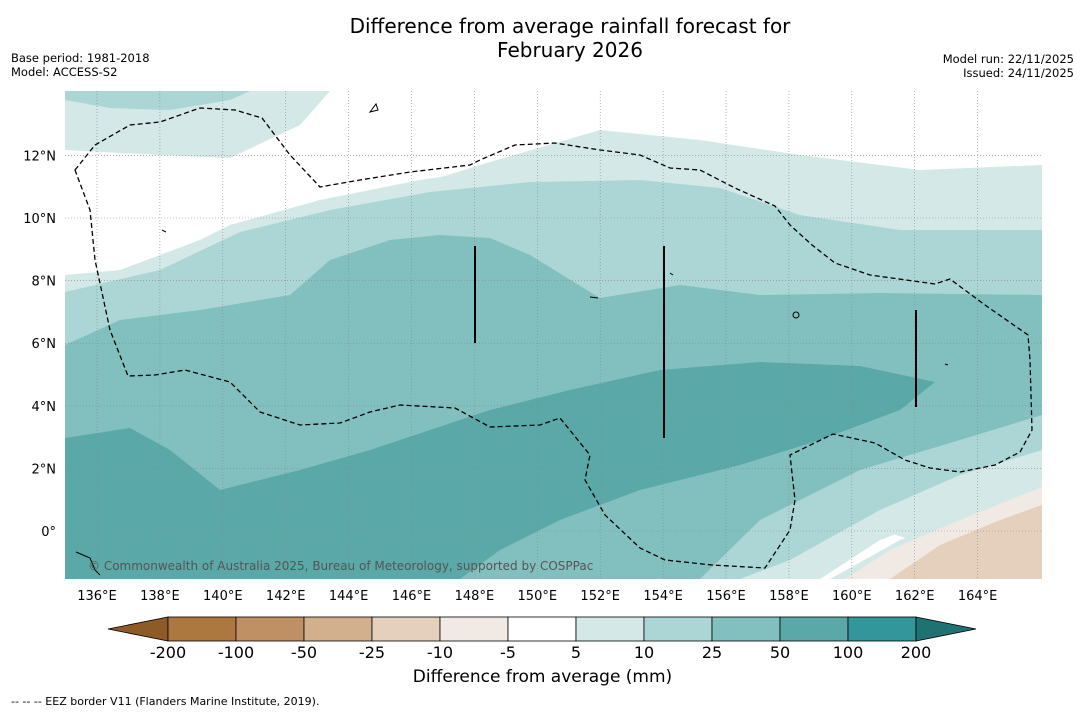 The width and height of the screenshot is (1085, 713). Describe the element at coordinates (576, 652) in the screenshot. I see `colorbar-tick-label: 5` at that location.